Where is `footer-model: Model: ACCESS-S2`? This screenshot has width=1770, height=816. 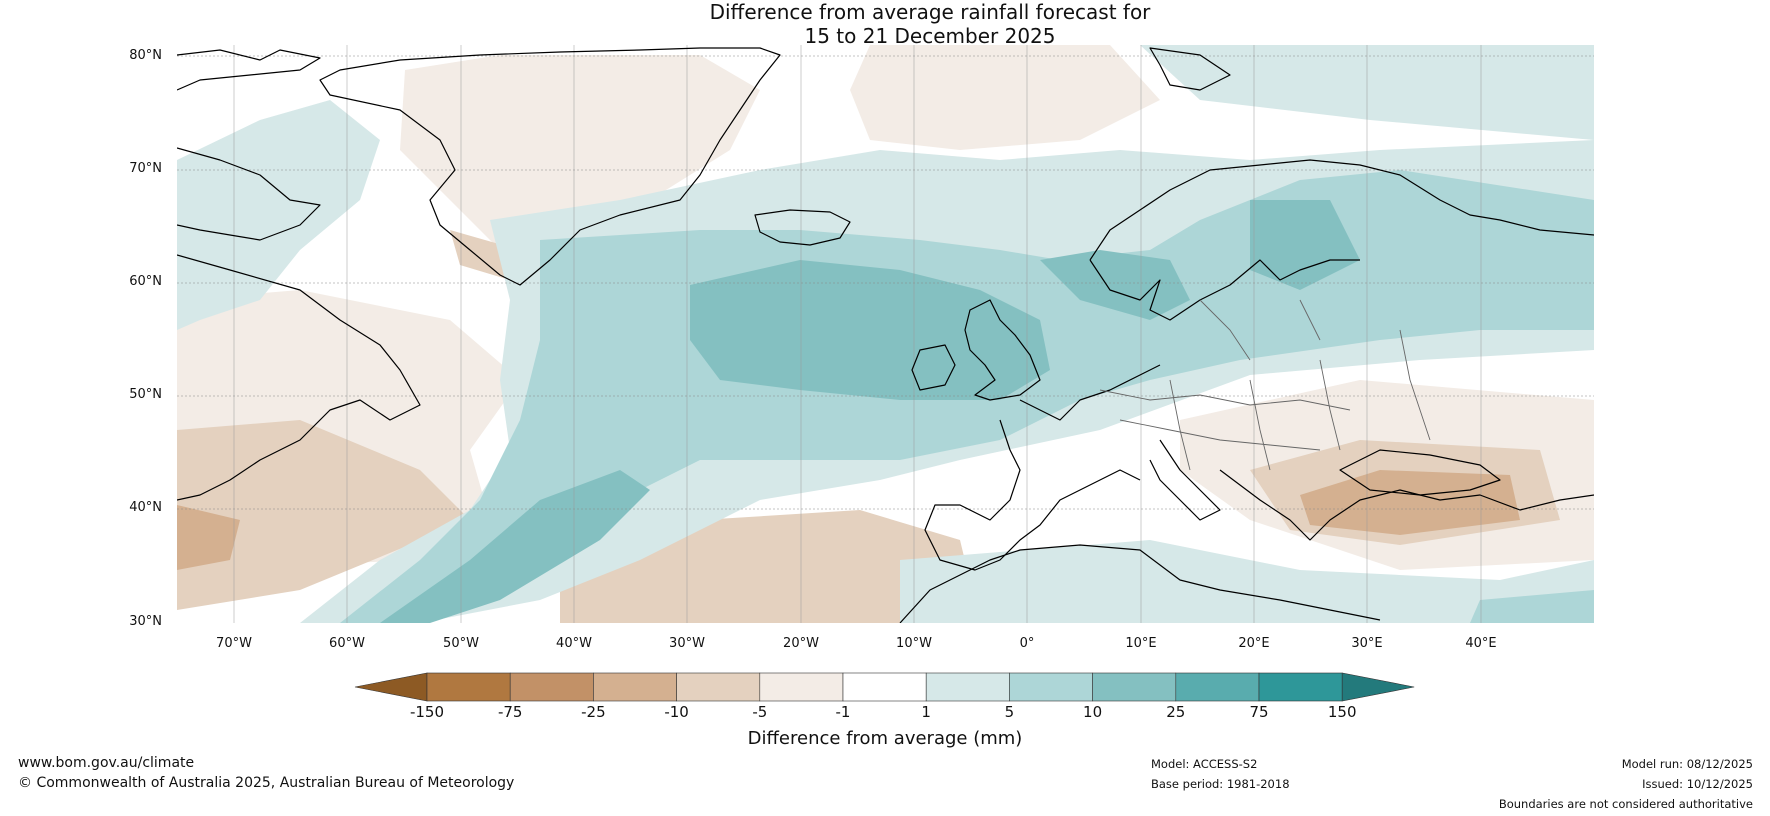
footer-model: Model: ACCESS-S2 is located at coordinates (1204, 764).